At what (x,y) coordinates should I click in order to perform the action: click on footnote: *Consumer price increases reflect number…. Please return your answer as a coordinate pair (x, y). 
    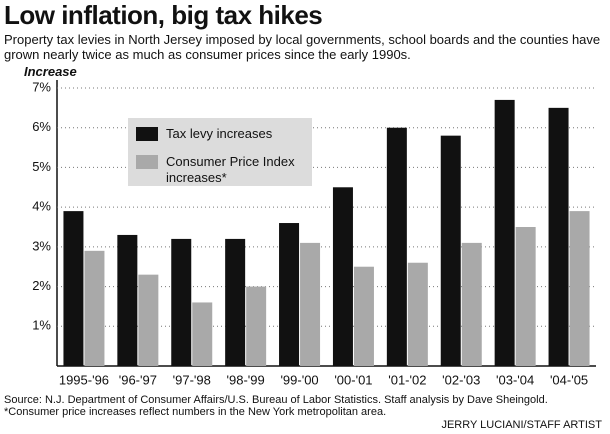
    Looking at the image, I should click on (195, 412).